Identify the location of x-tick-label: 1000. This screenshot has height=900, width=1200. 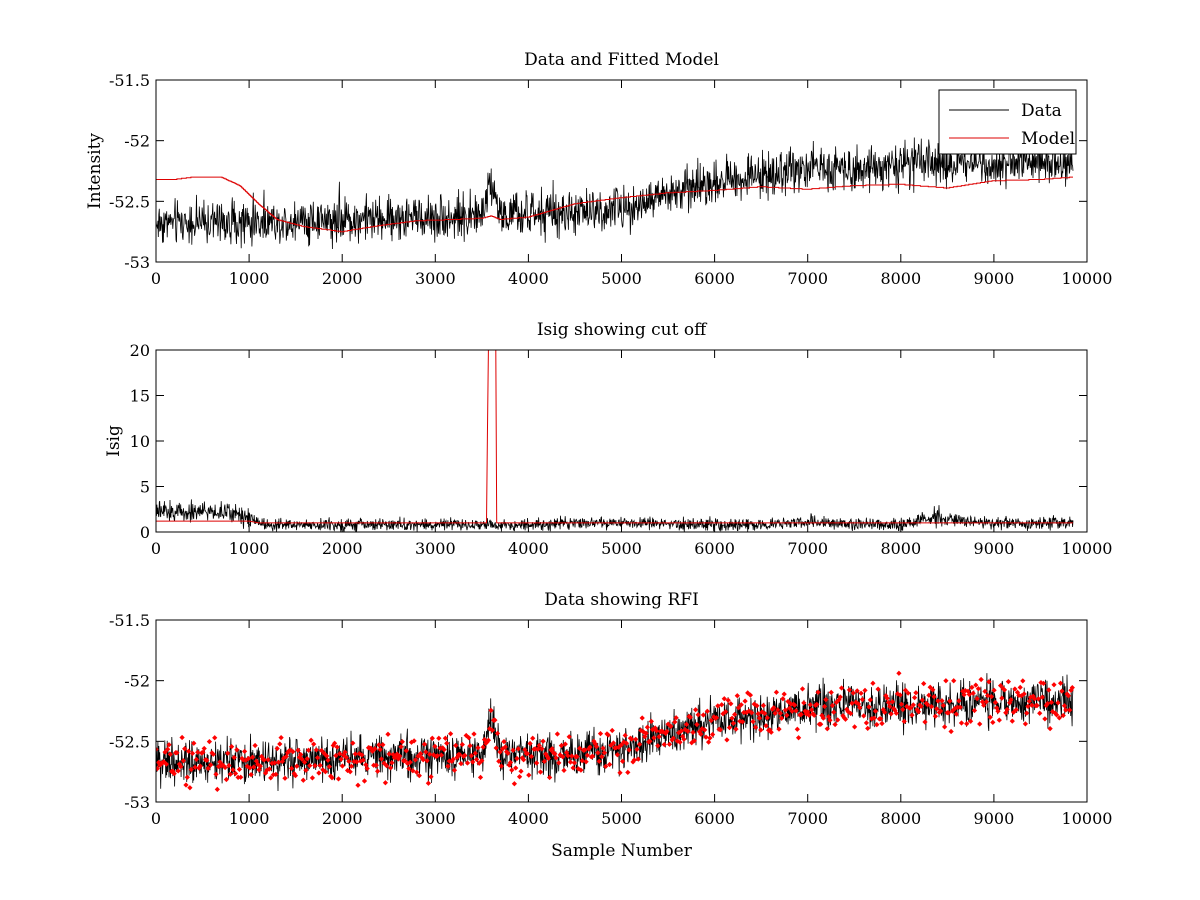
(249, 548).